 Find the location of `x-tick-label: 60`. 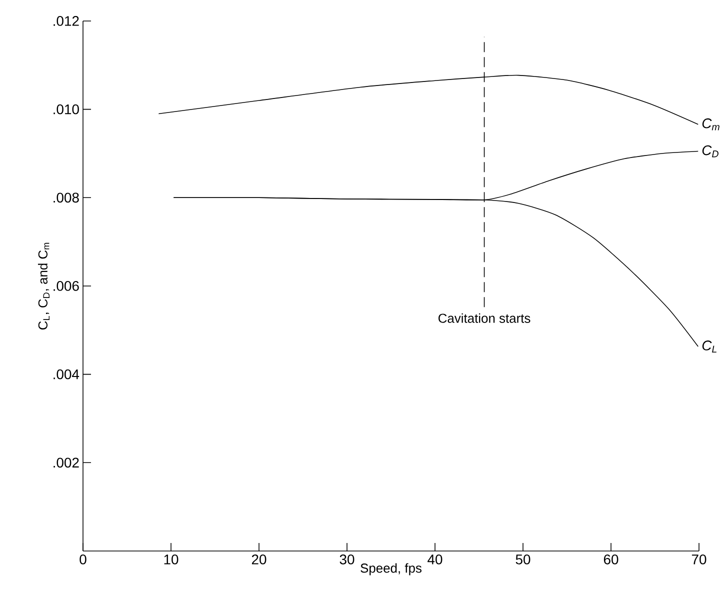

x-tick-label: 60 is located at coordinates (611, 559).